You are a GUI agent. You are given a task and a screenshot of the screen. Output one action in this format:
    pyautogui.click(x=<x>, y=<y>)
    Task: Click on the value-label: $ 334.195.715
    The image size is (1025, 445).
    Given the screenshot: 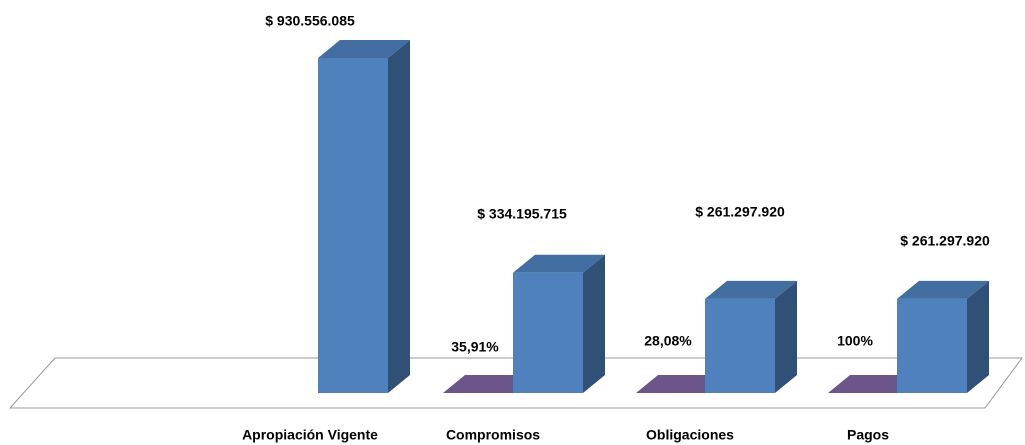 What is the action you would take?
    pyautogui.click(x=522, y=214)
    